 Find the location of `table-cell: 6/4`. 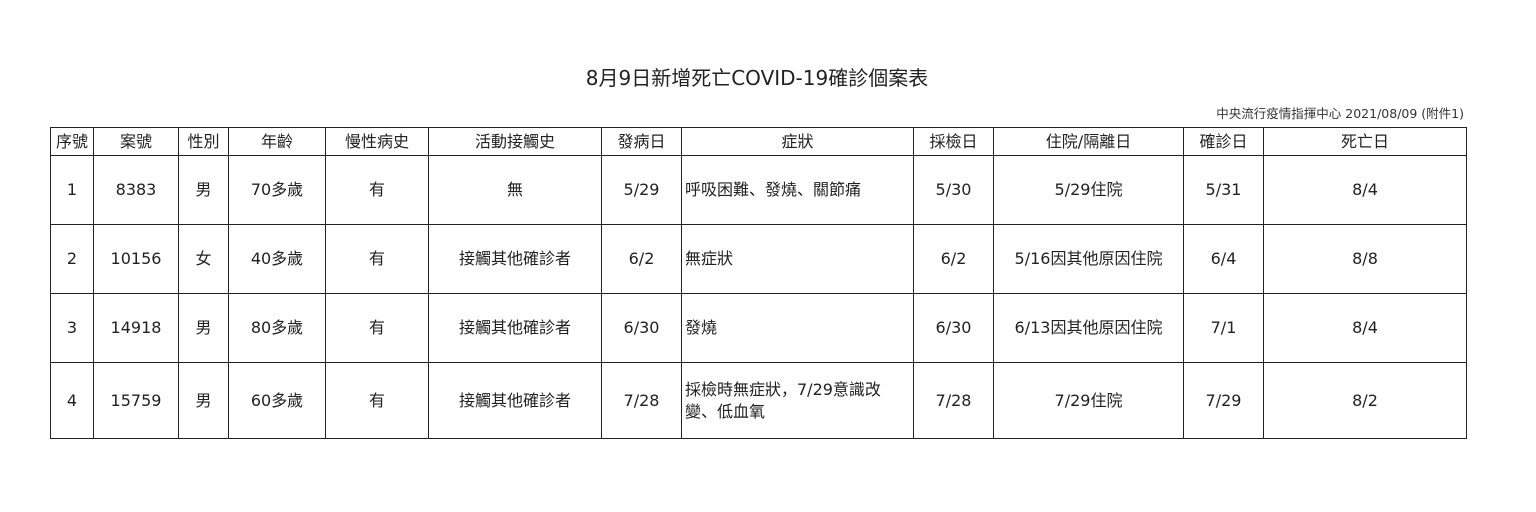

table-cell: 6/4 is located at coordinates (1223, 259).